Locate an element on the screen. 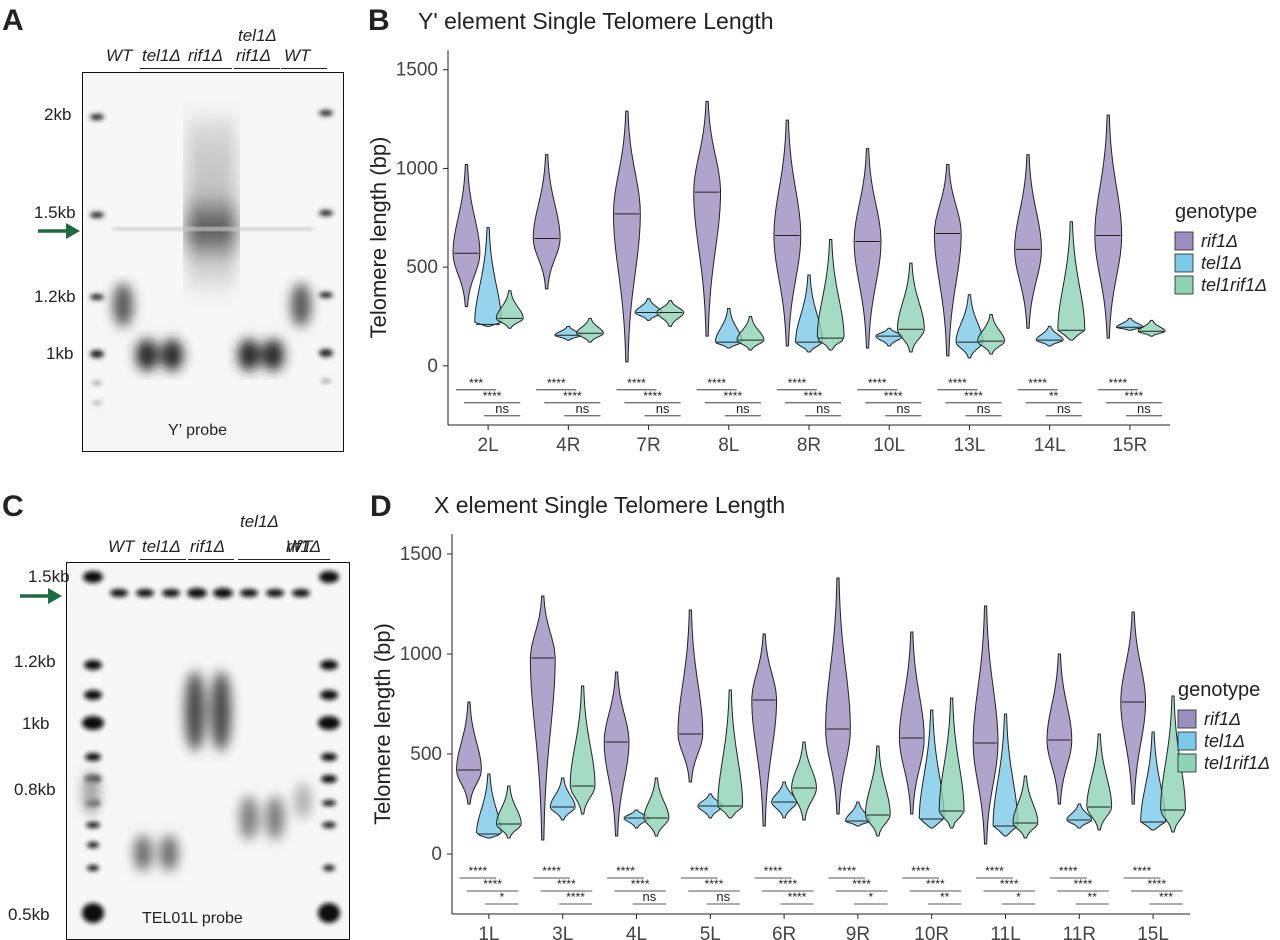 This screenshot has width=1280, height=940. x-tick-label: 9R is located at coordinates (858, 932).